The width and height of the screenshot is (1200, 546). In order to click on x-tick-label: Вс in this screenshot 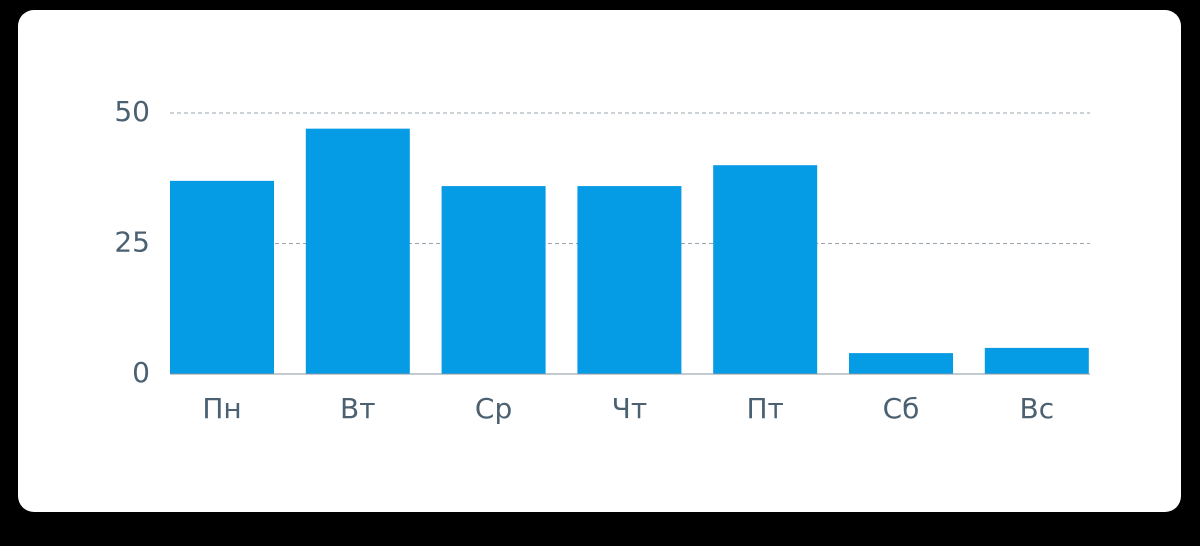, I will do `click(1036, 408)`.